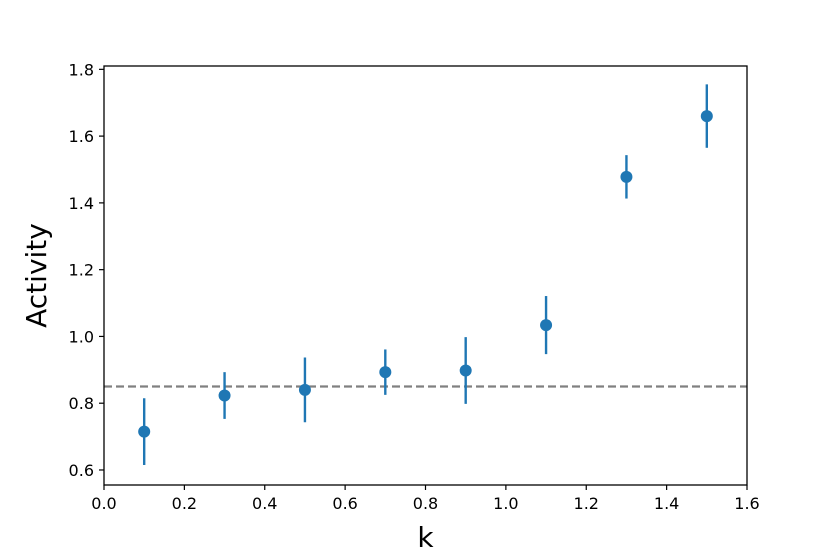 The image size is (830, 554). I want to click on x-tick-label: 1.4, so click(666, 503).